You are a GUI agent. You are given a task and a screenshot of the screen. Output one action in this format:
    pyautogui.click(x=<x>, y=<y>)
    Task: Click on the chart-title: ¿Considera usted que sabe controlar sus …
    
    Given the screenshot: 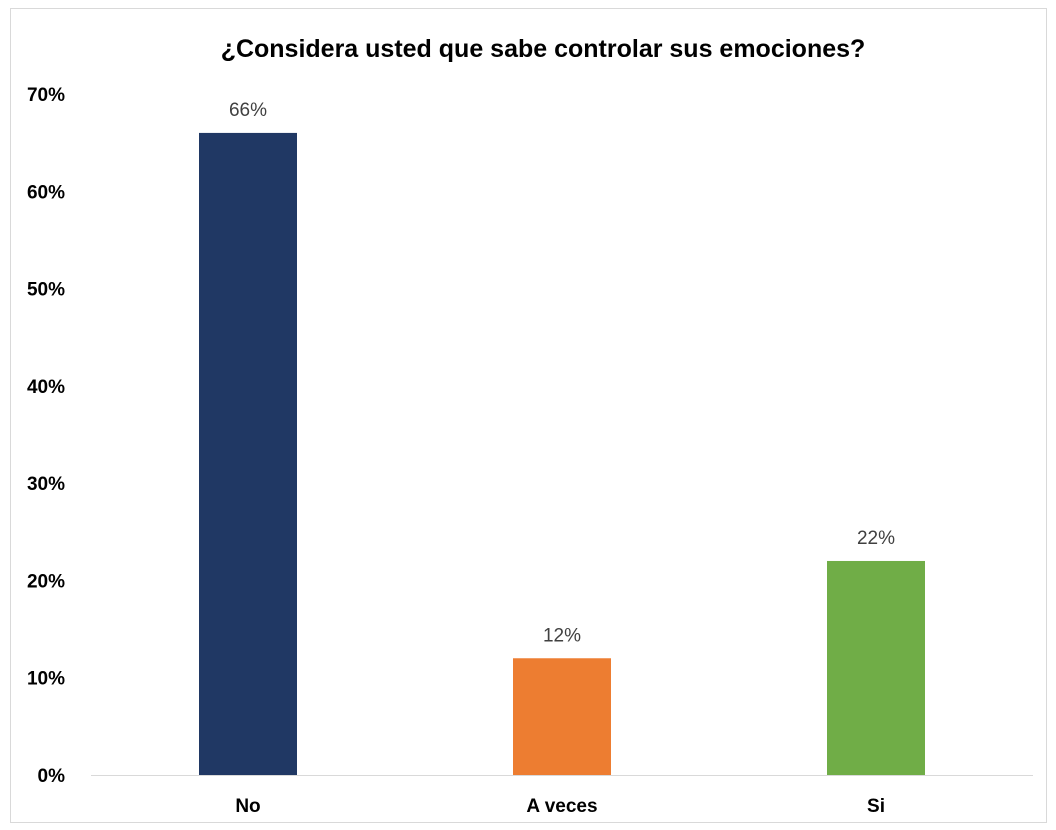 What is the action you would take?
    pyautogui.click(x=543, y=49)
    